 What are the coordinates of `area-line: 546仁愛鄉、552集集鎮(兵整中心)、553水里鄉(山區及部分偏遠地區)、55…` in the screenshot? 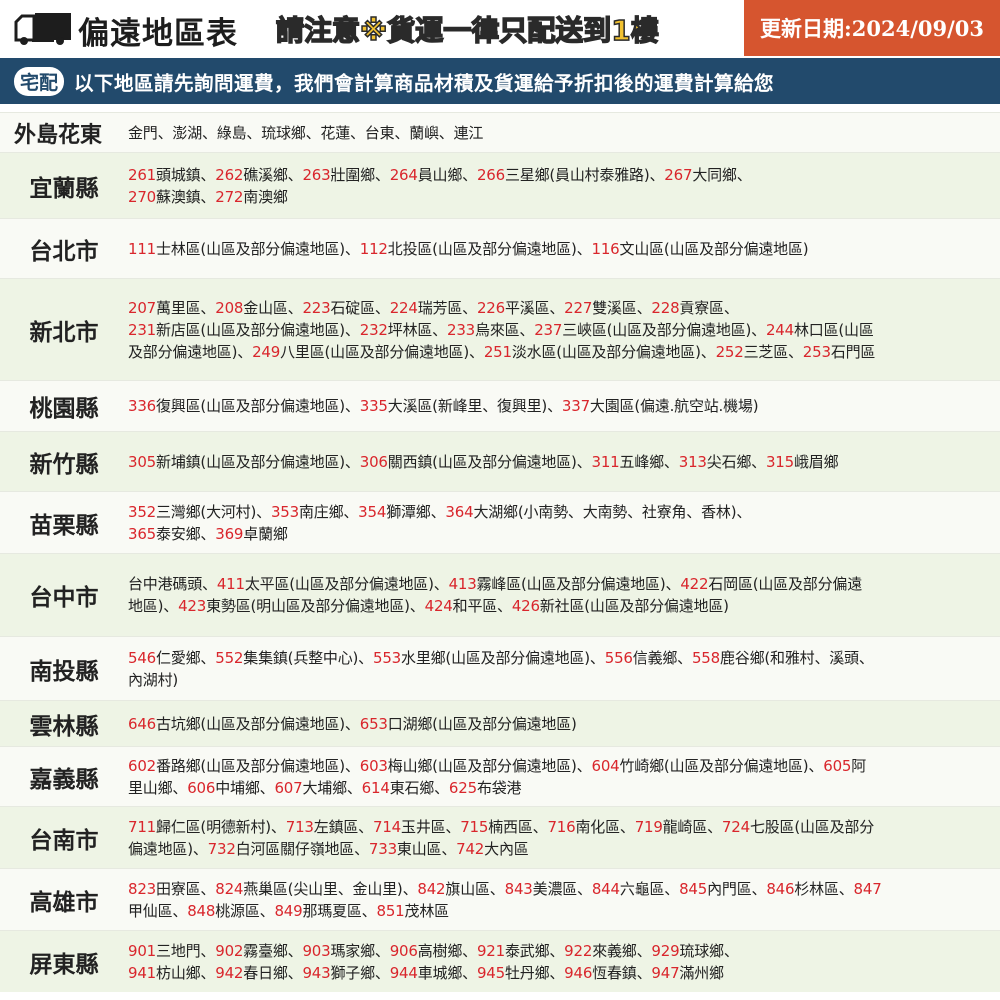 It's located at (501, 658).